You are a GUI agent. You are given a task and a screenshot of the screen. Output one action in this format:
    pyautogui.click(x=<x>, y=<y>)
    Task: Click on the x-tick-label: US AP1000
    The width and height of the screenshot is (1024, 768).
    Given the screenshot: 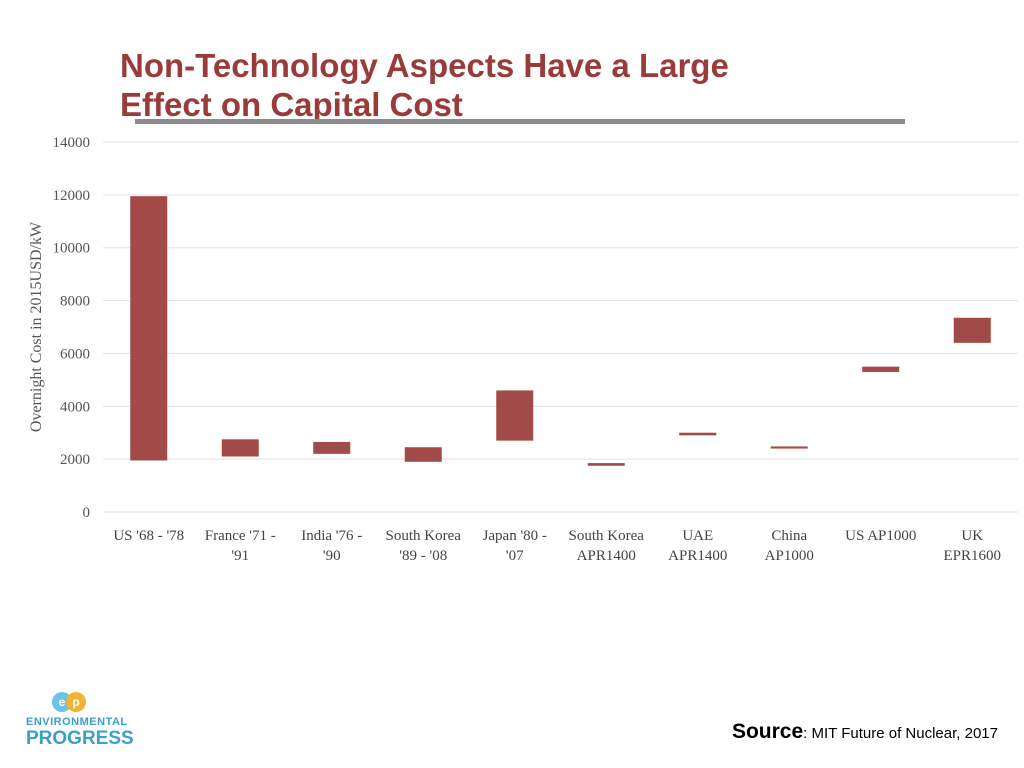 What is the action you would take?
    pyautogui.click(x=880, y=536)
    